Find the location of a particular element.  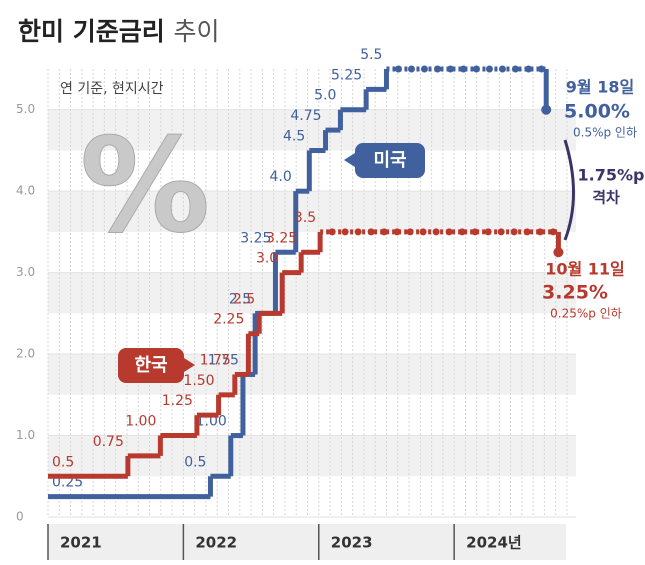

gap-bracket is located at coordinates (569, 190).